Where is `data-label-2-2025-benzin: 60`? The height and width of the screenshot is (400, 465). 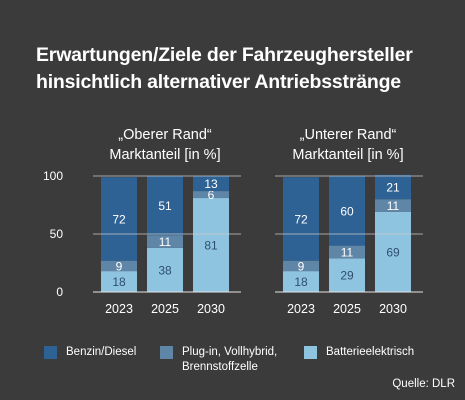 data-label-2-2025-benzin: 60 is located at coordinates (347, 211).